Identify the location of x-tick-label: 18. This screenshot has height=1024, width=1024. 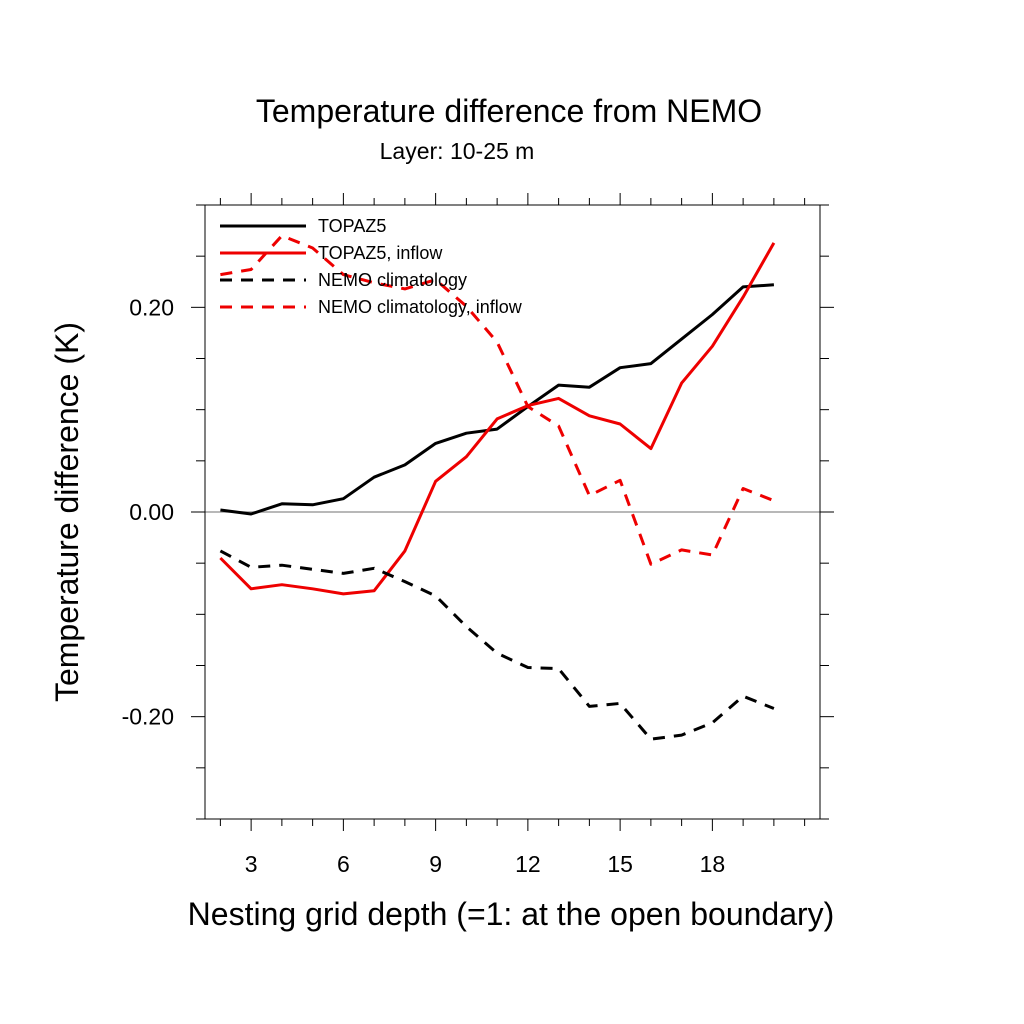
(713, 864).